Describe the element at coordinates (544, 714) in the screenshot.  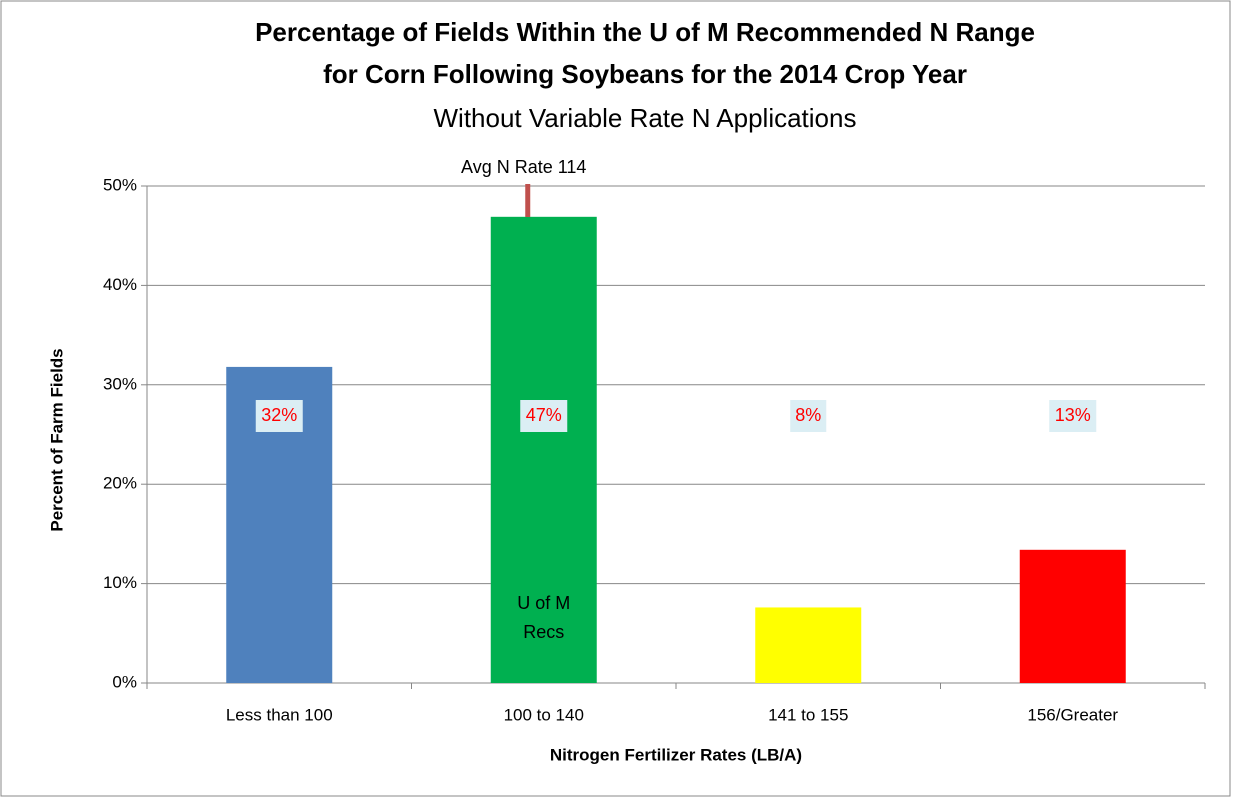
I see `x-tick-label: 100 to 140` at that location.